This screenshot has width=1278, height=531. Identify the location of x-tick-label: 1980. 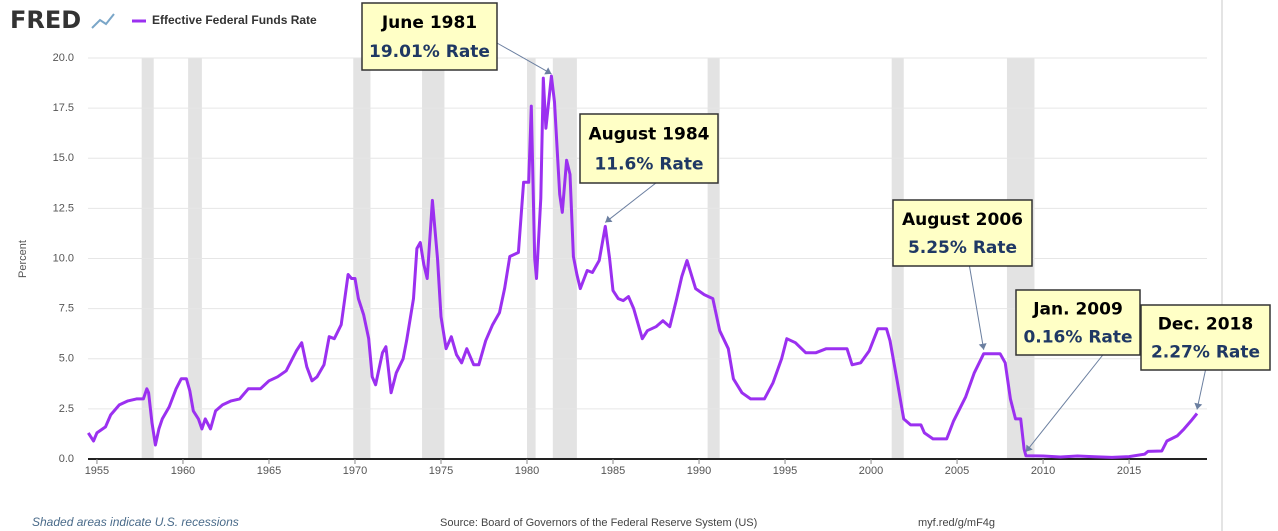
(527, 471).